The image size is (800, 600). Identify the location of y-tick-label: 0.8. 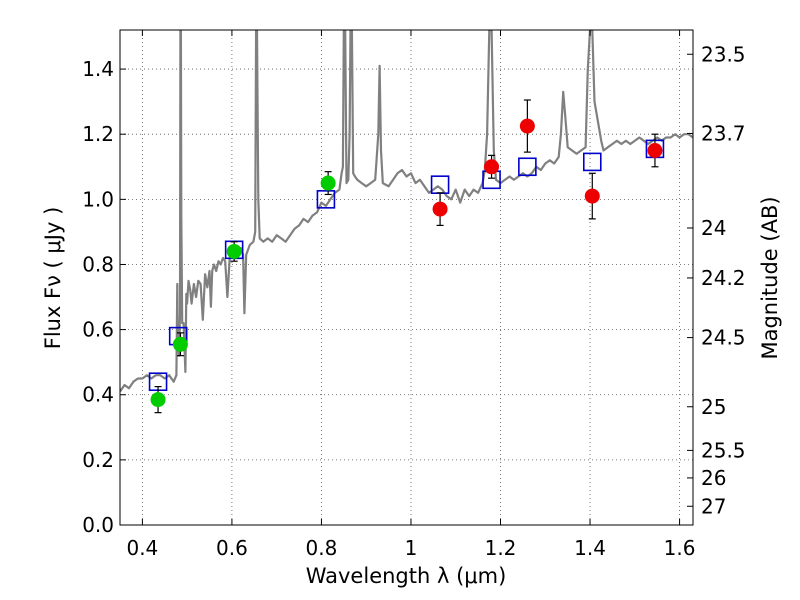
(98, 264).